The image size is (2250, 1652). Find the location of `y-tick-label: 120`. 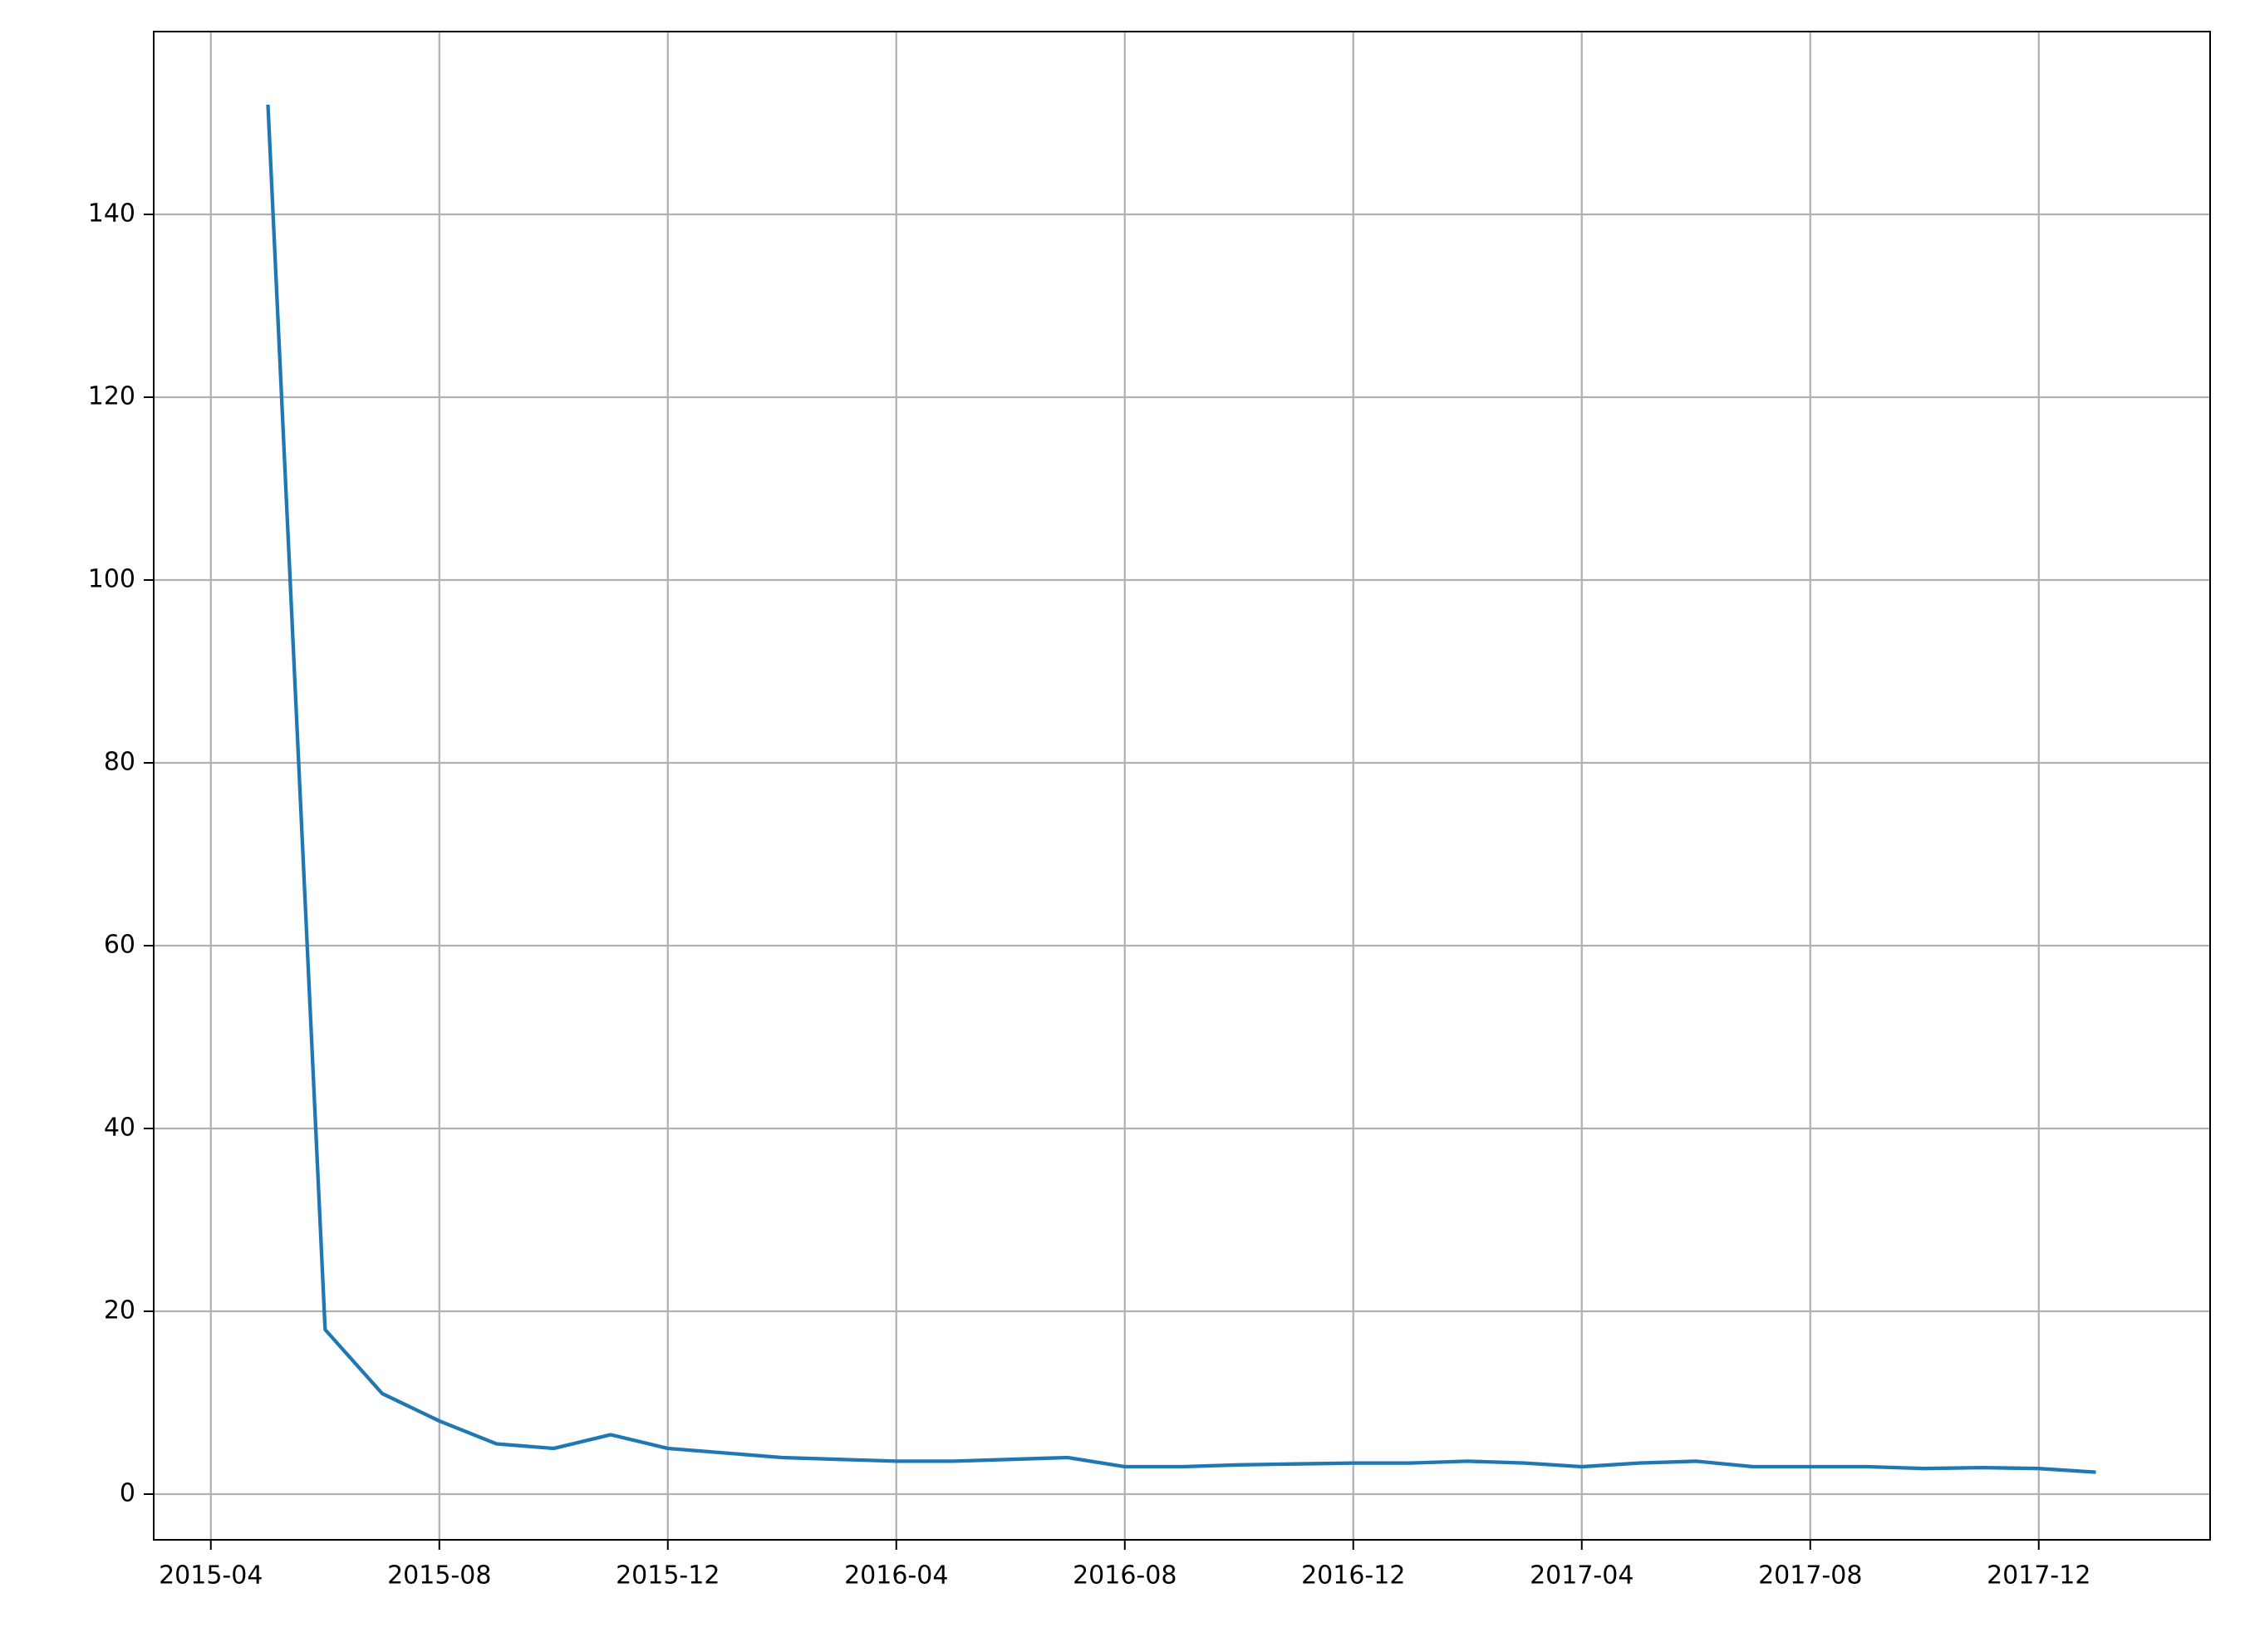

y-tick-label: 120 is located at coordinates (111, 396).